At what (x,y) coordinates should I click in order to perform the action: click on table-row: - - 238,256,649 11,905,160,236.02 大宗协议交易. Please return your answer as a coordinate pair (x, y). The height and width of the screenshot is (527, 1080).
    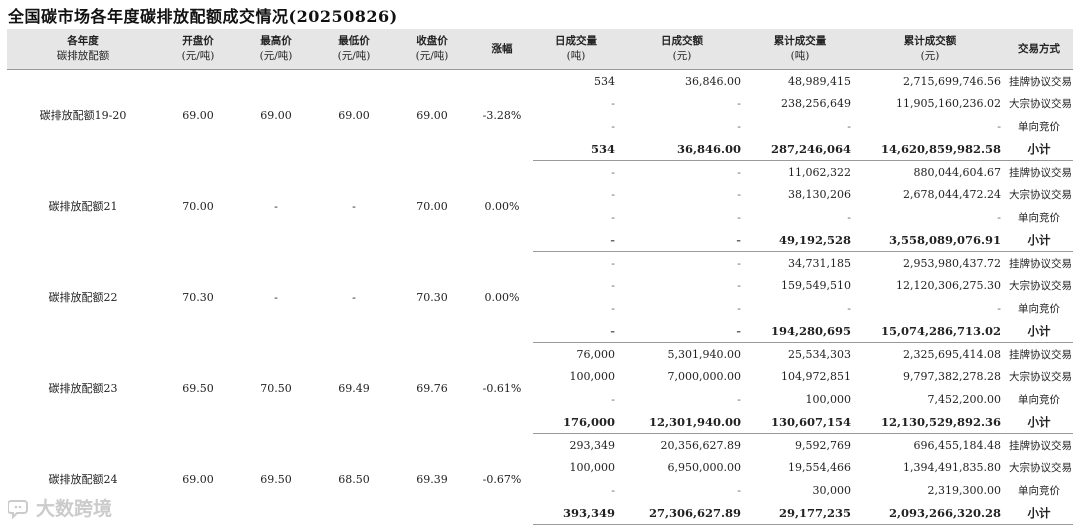
    Looking at the image, I should click on (540, 104).